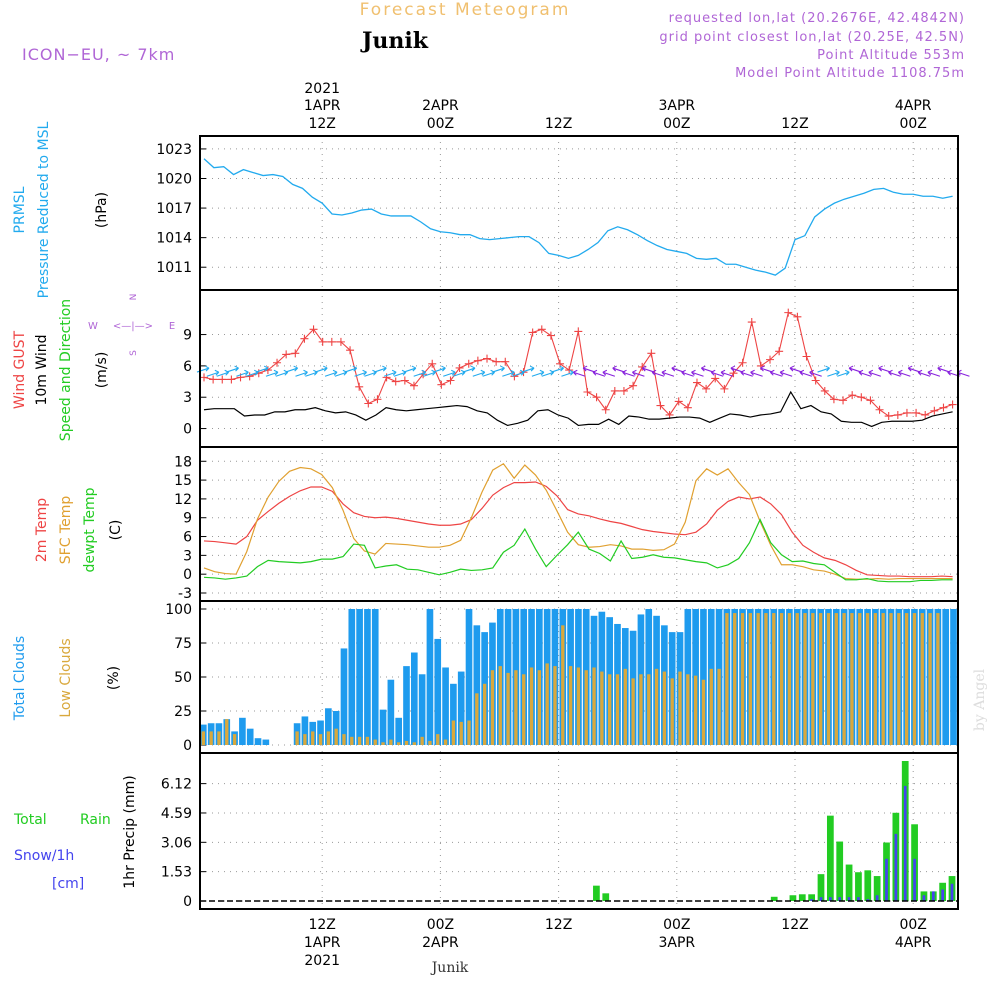 The image size is (1000, 1000). I want to click on cloud-label-total: Total Clouds, so click(20, 678).